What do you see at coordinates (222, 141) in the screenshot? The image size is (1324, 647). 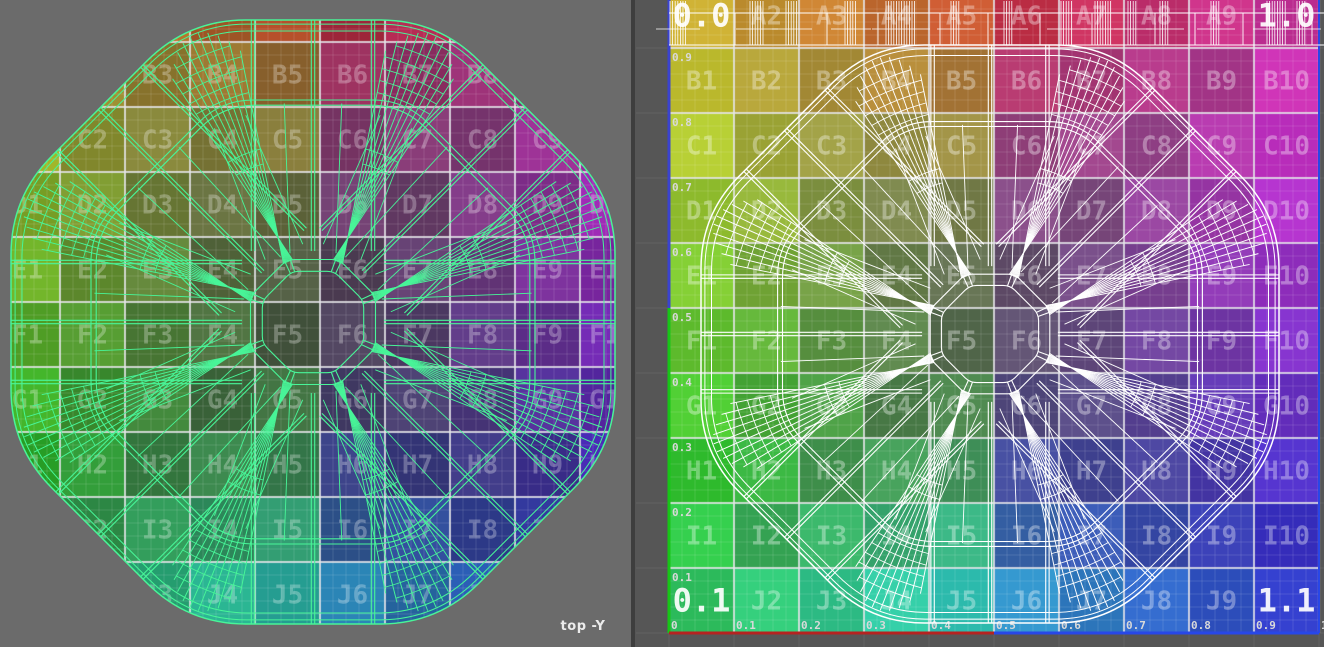 I see `texture-cell-label: C4` at bounding box center [222, 141].